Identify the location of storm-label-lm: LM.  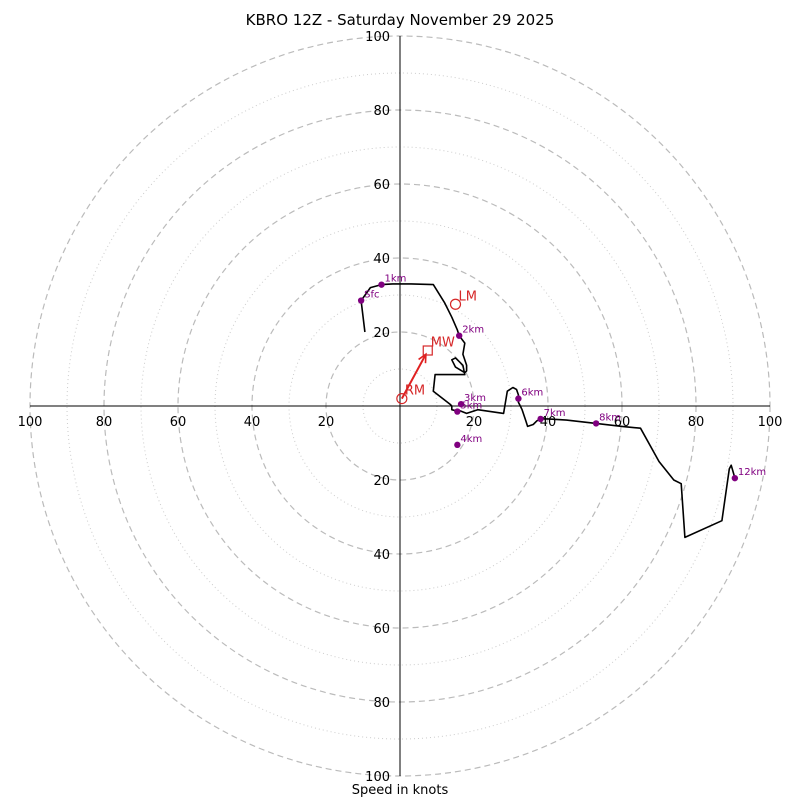
(468, 296).